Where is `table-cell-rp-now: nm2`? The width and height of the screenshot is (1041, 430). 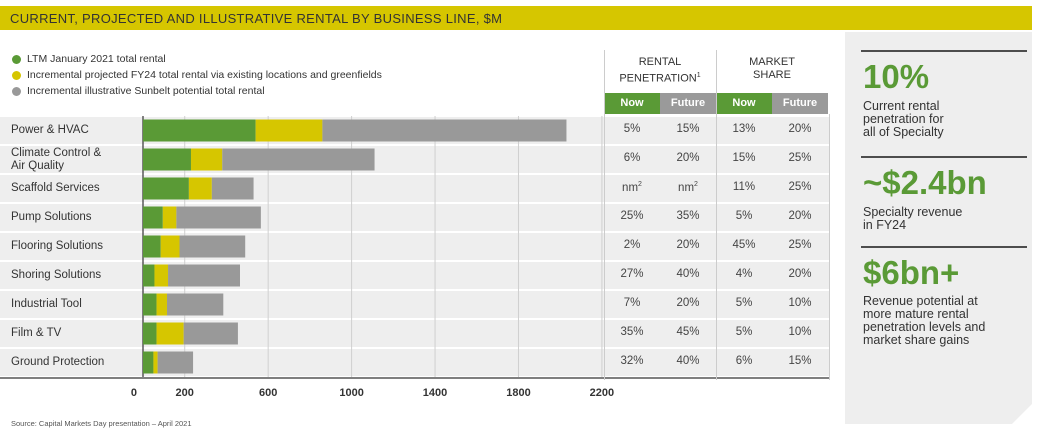
table-cell-rp-now: nm2 is located at coordinates (632, 187).